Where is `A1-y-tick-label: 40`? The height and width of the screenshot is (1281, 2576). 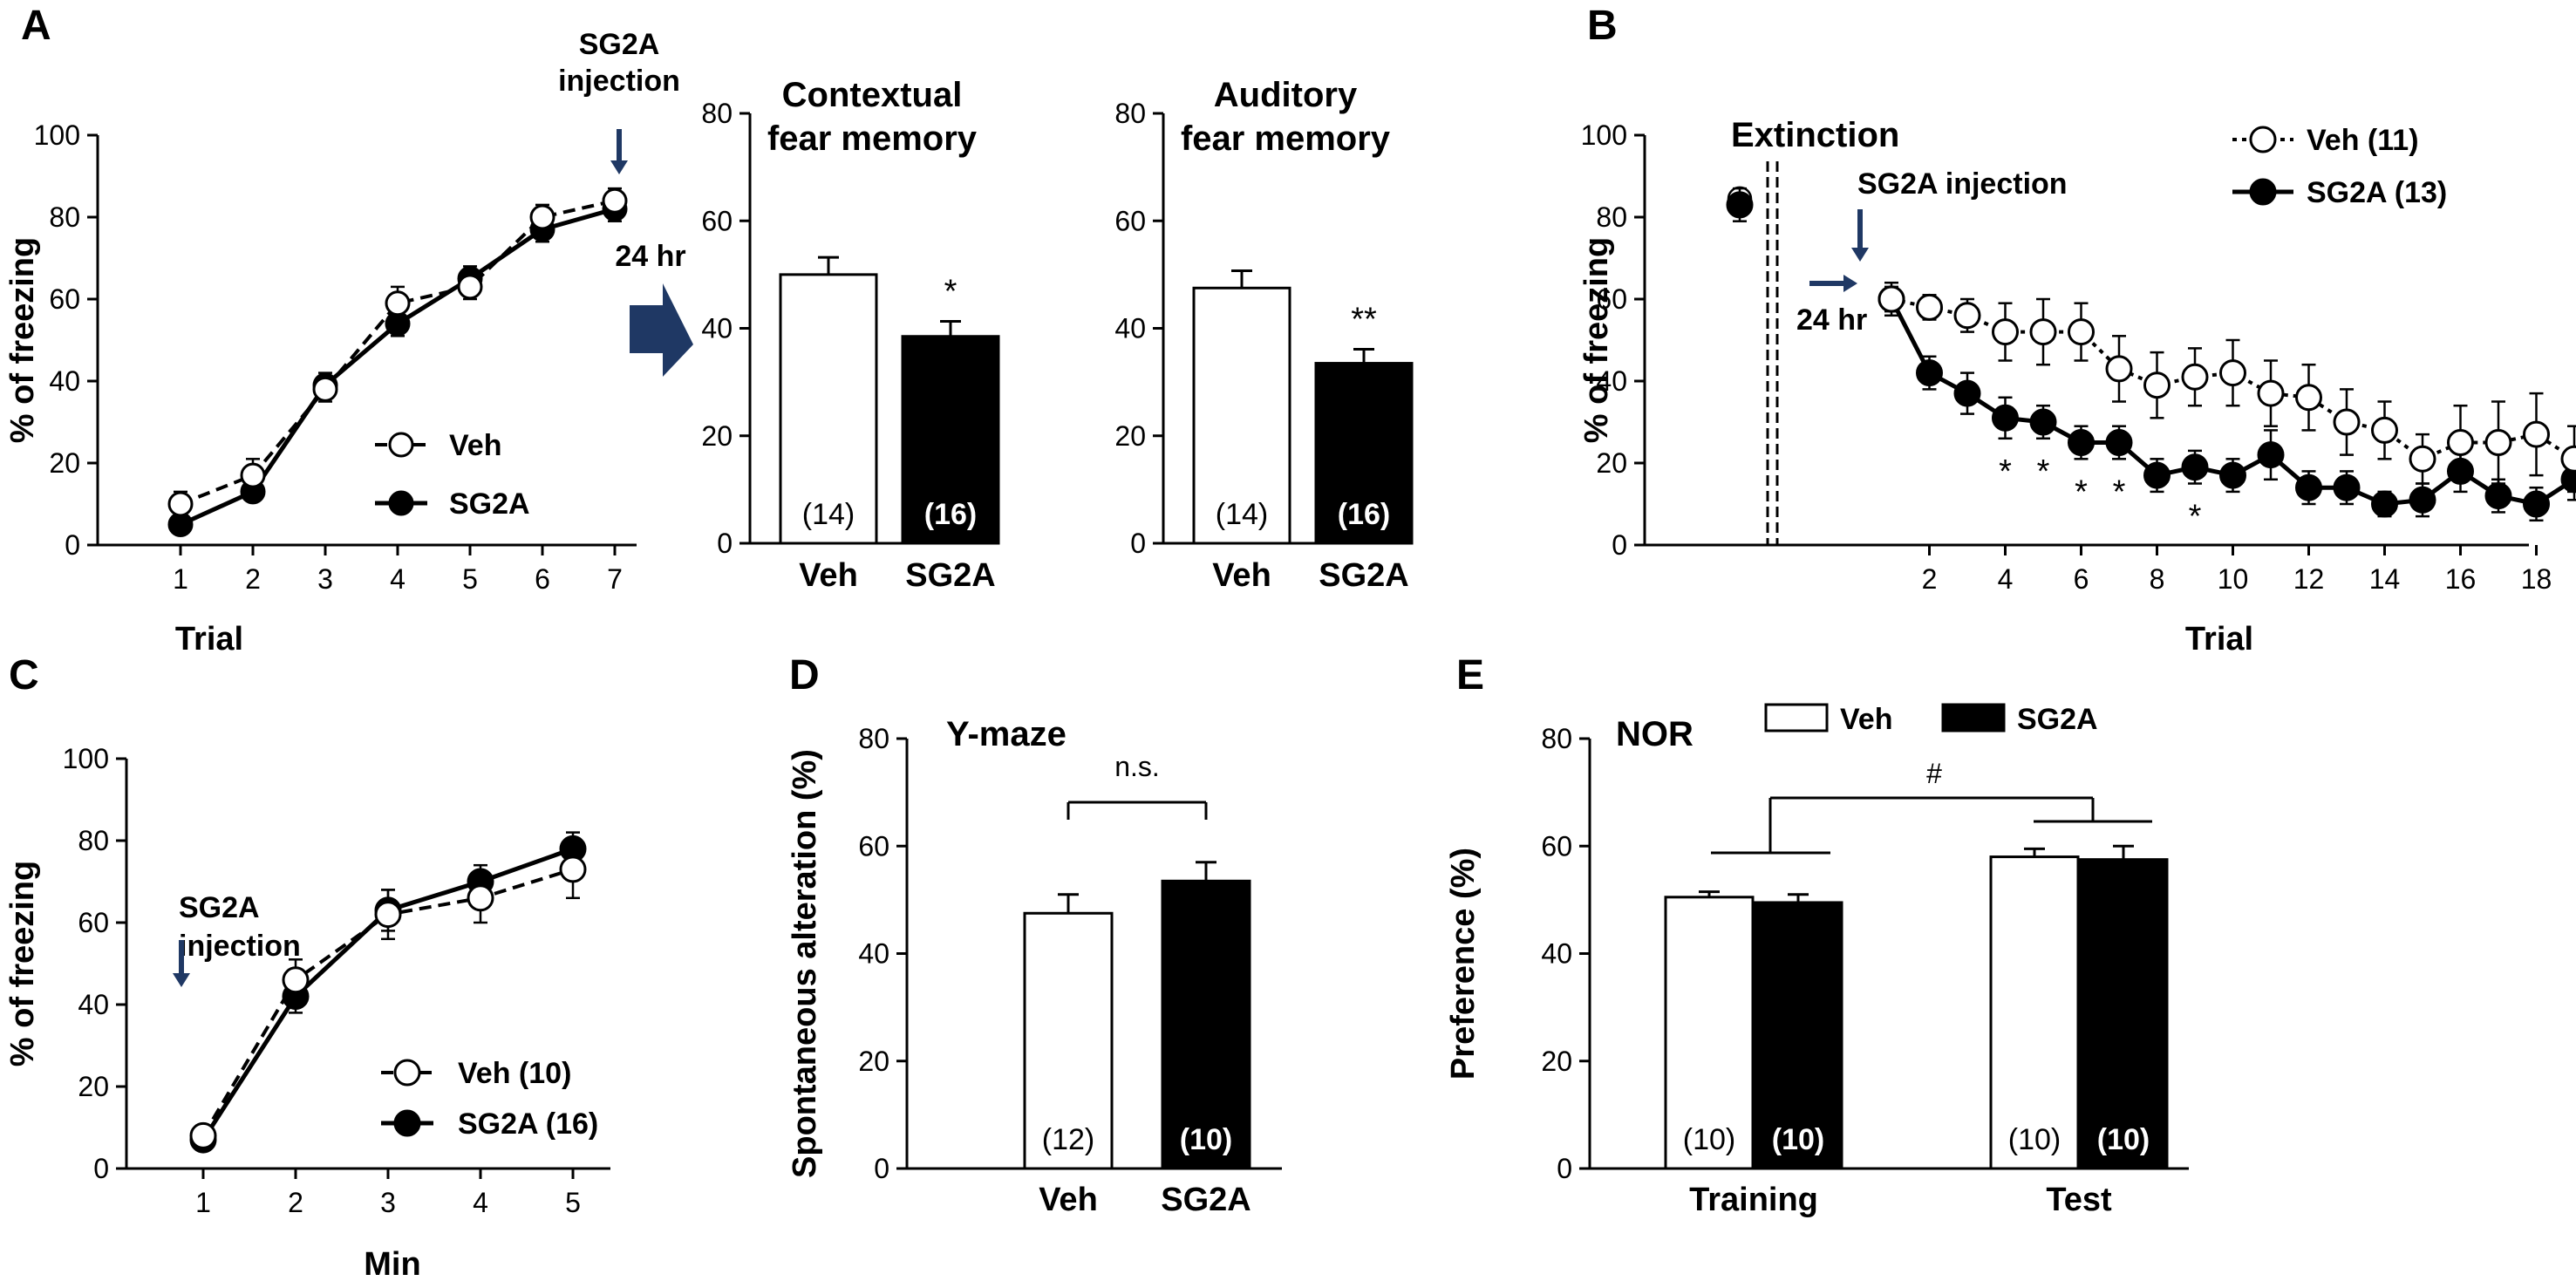 A1-y-tick-label: 40 is located at coordinates (64, 381).